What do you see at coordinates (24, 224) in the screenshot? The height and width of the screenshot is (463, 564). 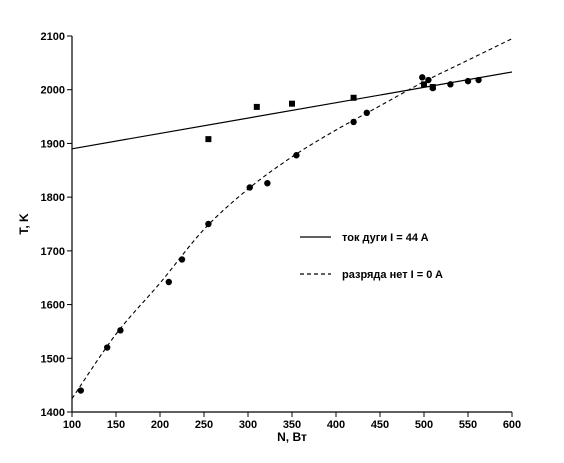 I see `y-axis-label: T, K` at bounding box center [24, 224].